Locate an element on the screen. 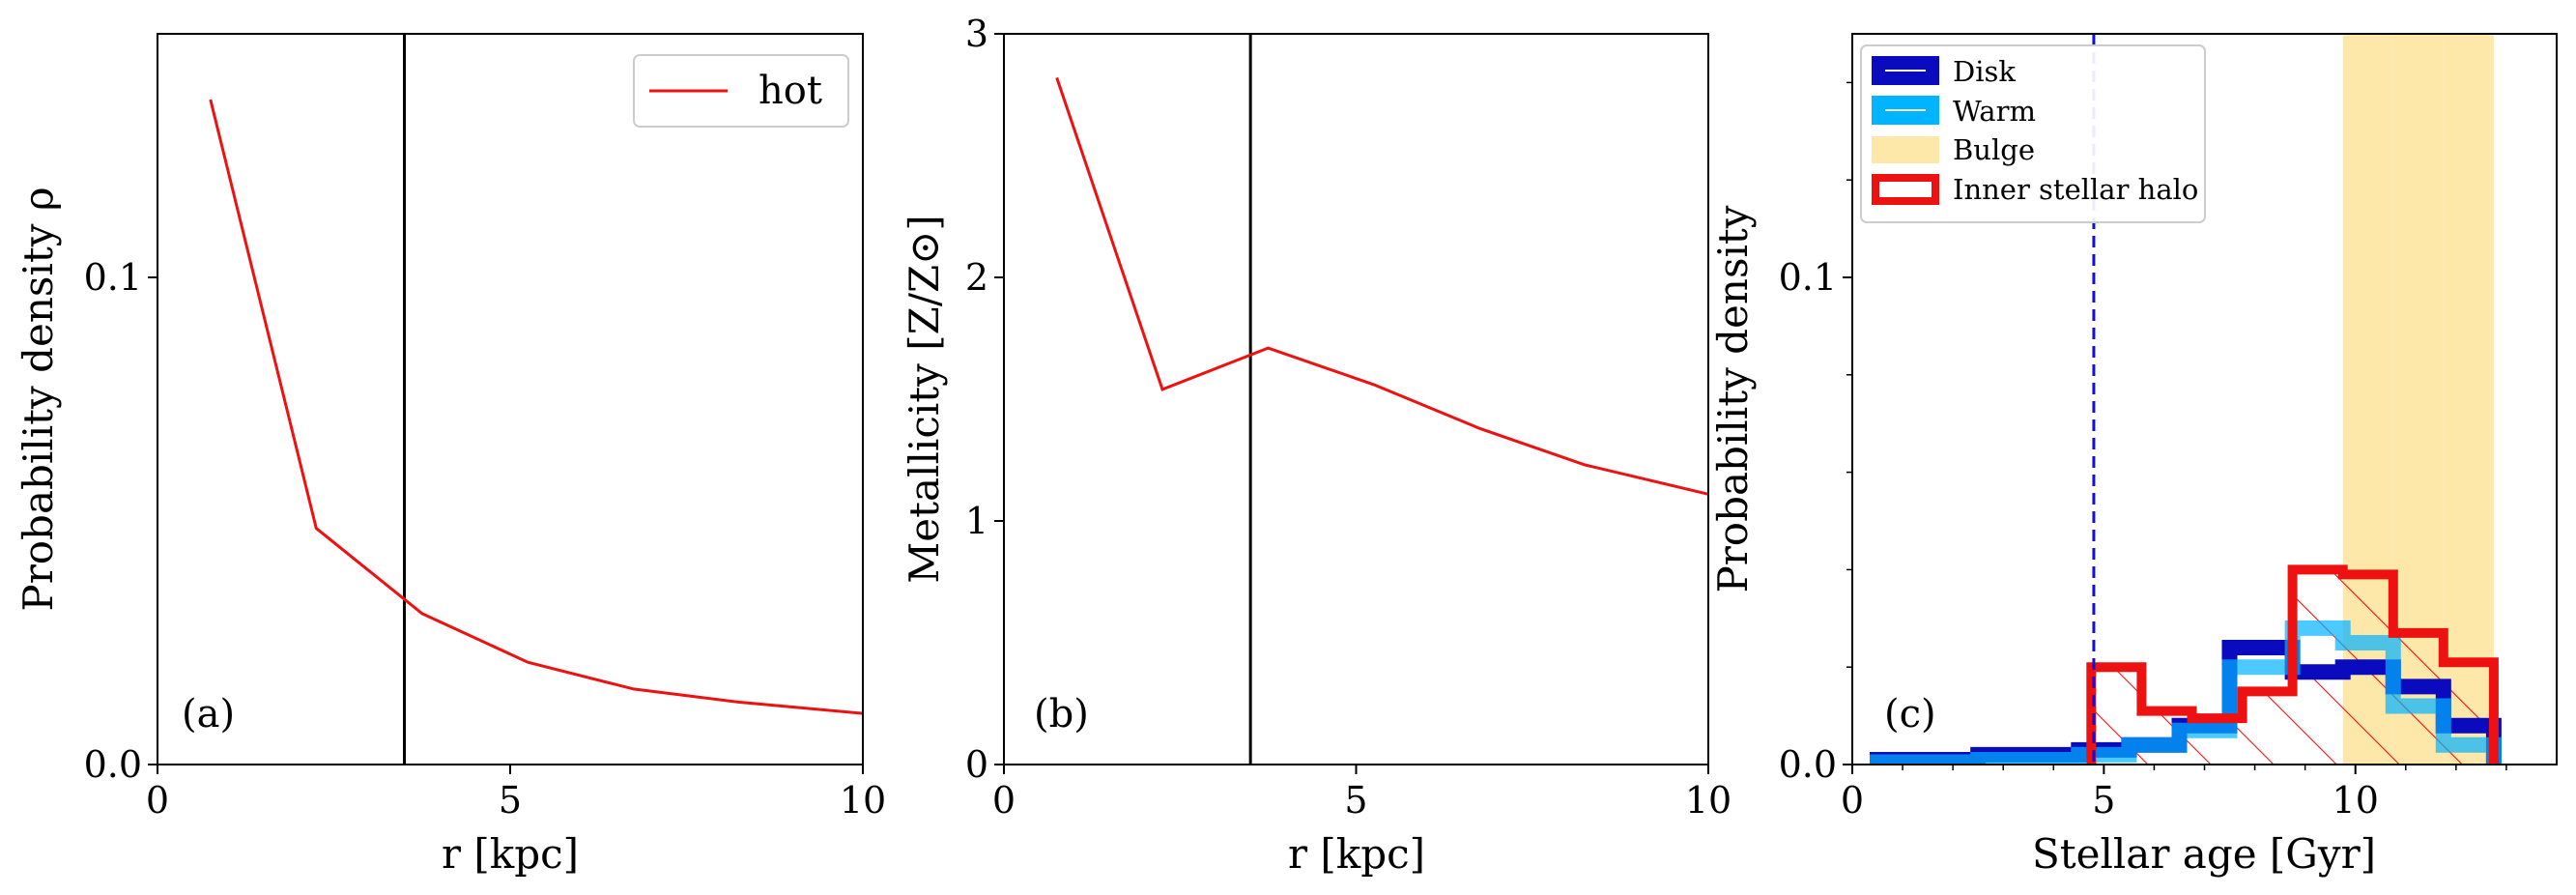 The height and width of the screenshot is (895, 2576). panel-c-legend: Disk Warm Bulge Inner stellar halo is located at coordinates (2033, 133).